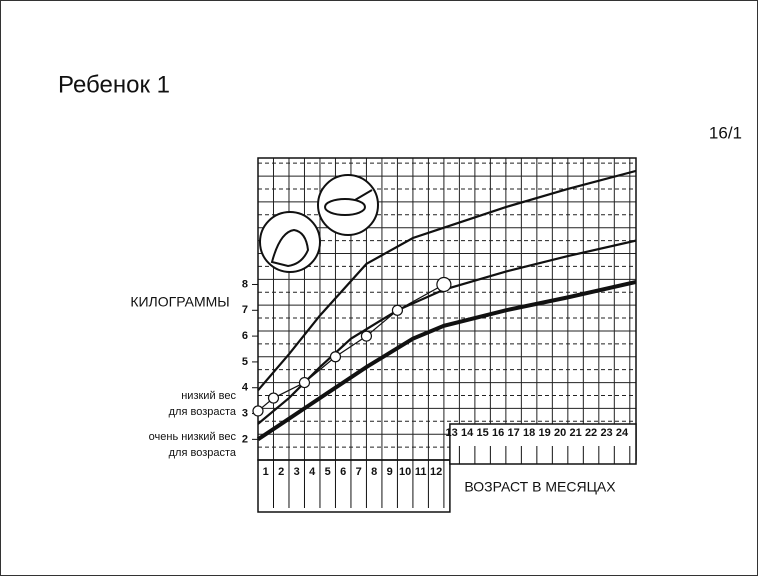 This screenshot has height=581, width=758. Describe the element at coordinates (312, 472) in the screenshot. I see `x-tick-label: 4` at that location.